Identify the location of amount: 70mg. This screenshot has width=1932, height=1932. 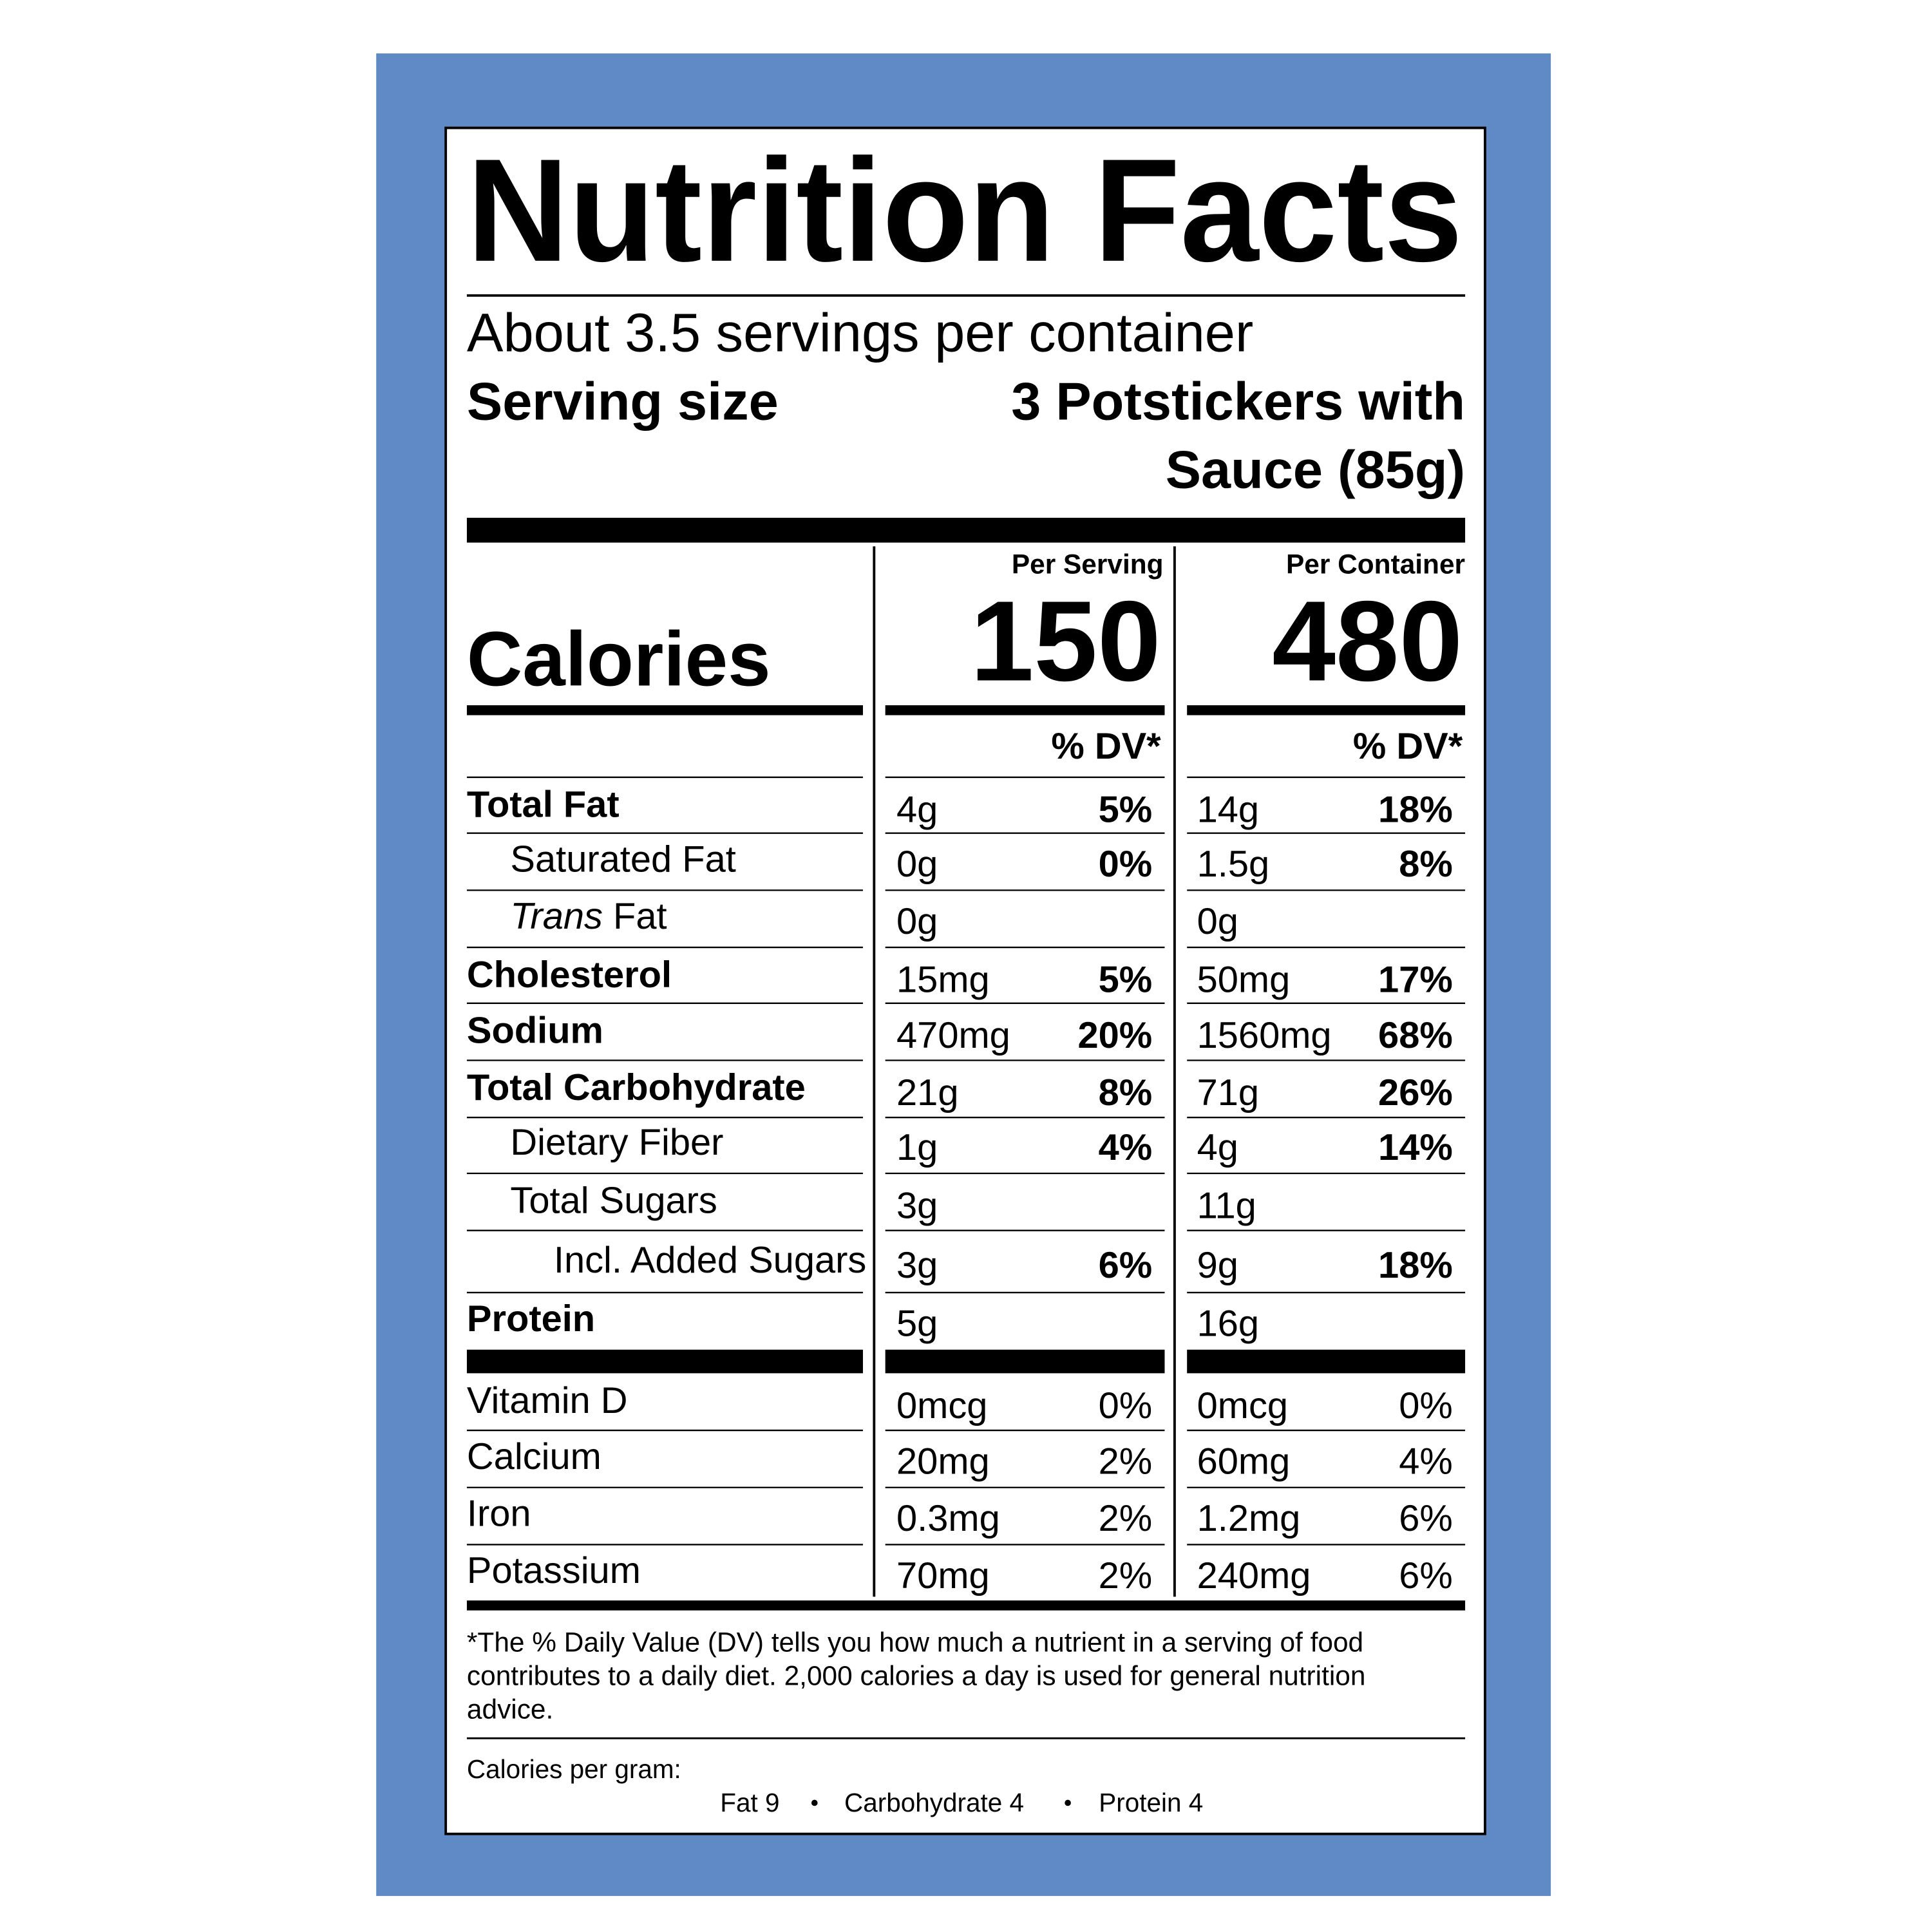
(943, 1576).